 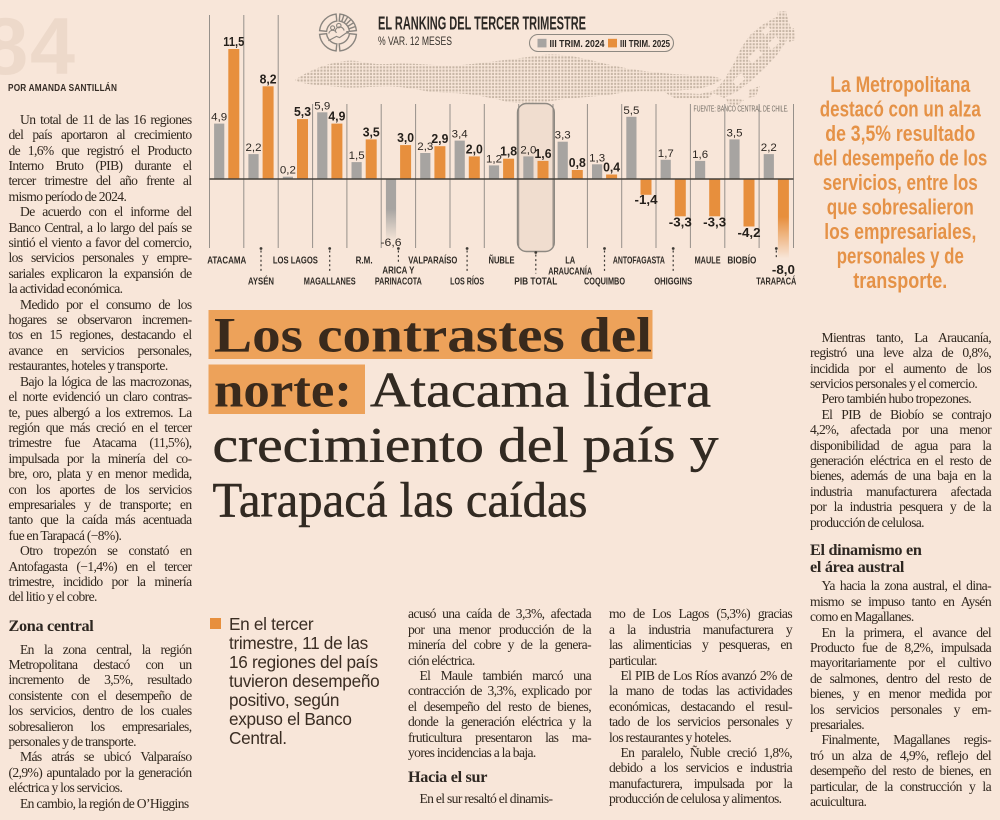 What do you see at coordinates (322, 106) in the screenshot?
I see `svg-text: 5,9` at bounding box center [322, 106].